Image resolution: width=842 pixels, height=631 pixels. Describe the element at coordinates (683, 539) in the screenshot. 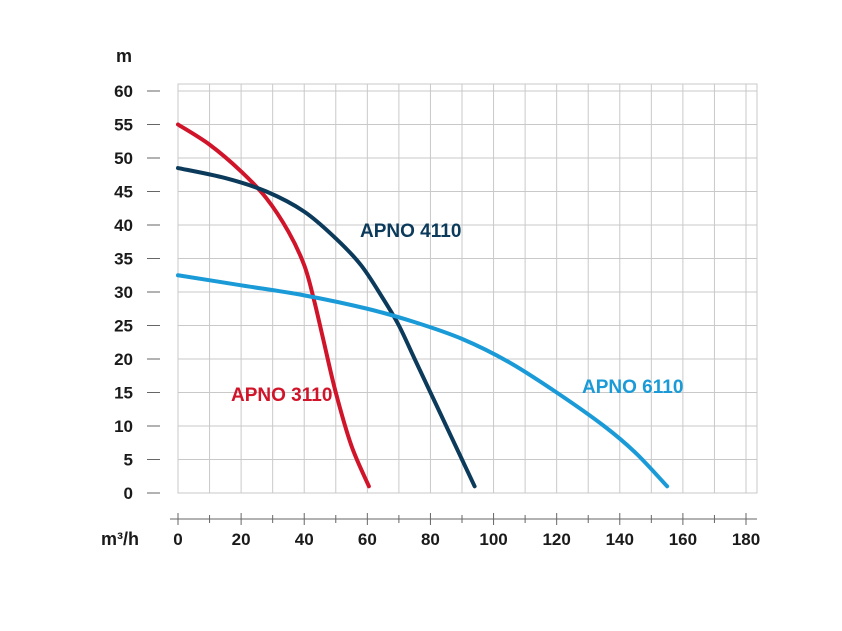

I see `x-tick-label: 160` at that location.